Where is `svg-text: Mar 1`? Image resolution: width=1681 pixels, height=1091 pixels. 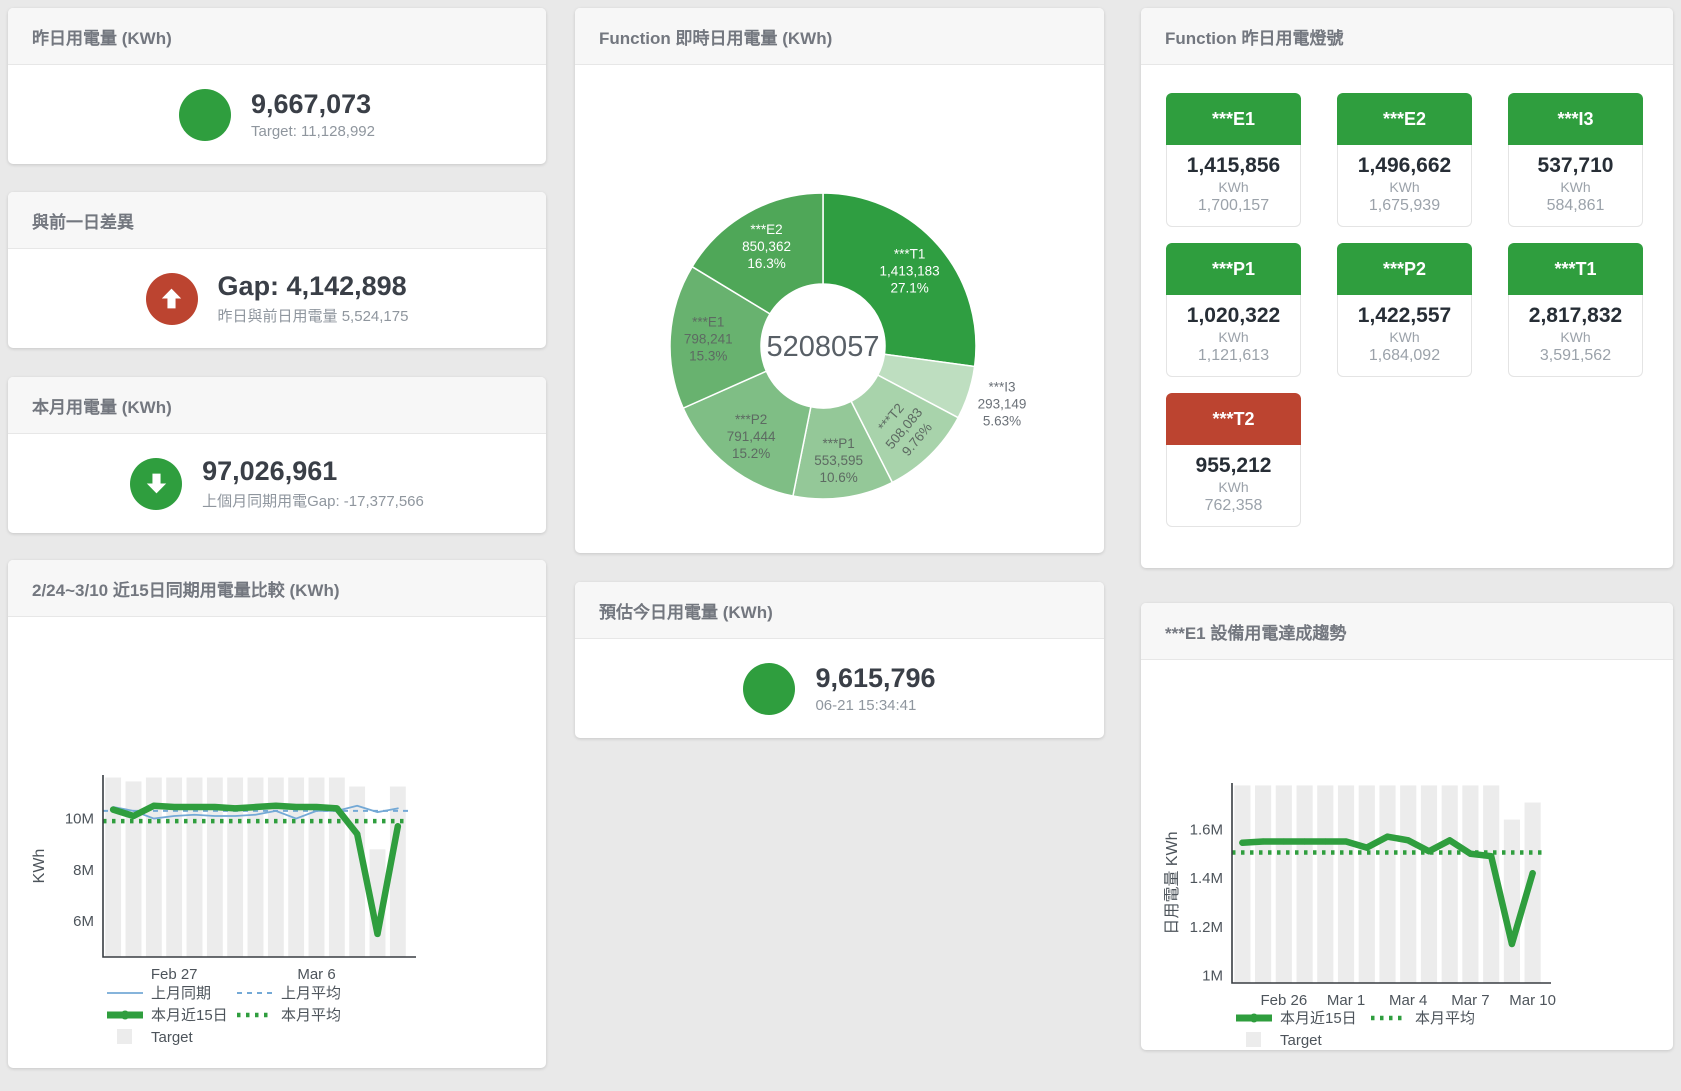 svg-text: Mar 1 is located at coordinates (1346, 1000).